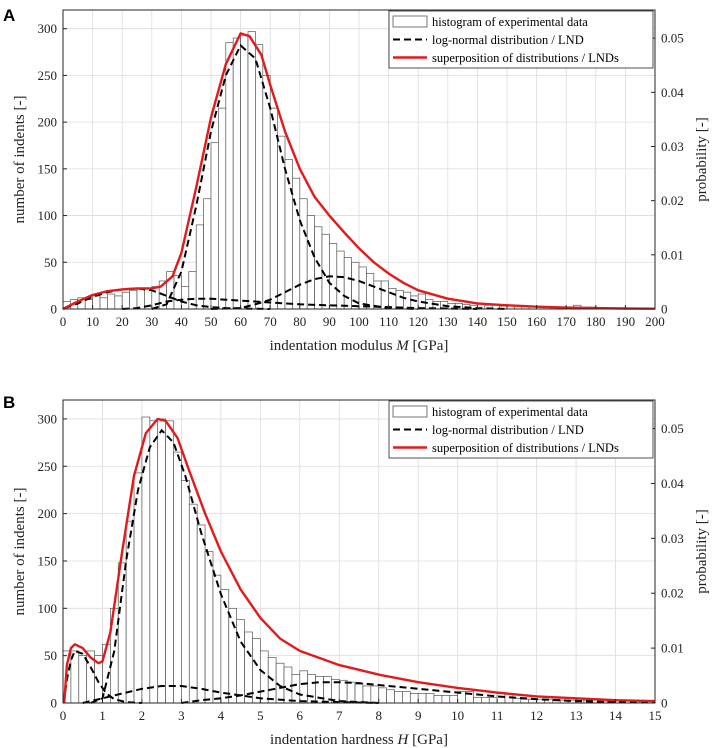 The height and width of the screenshot is (748, 713). What do you see at coordinates (359, 321) in the screenshot?
I see `x-tick-label: 100` at bounding box center [359, 321].